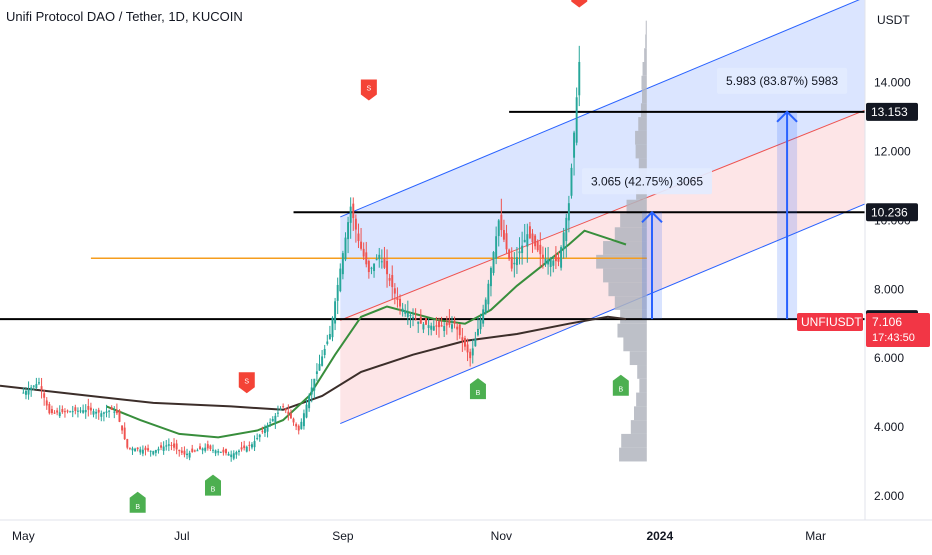  What do you see at coordinates (246, 381) in the screenshot?
I see `sell-signal-label-2: S` at bounding box center [246, 381].